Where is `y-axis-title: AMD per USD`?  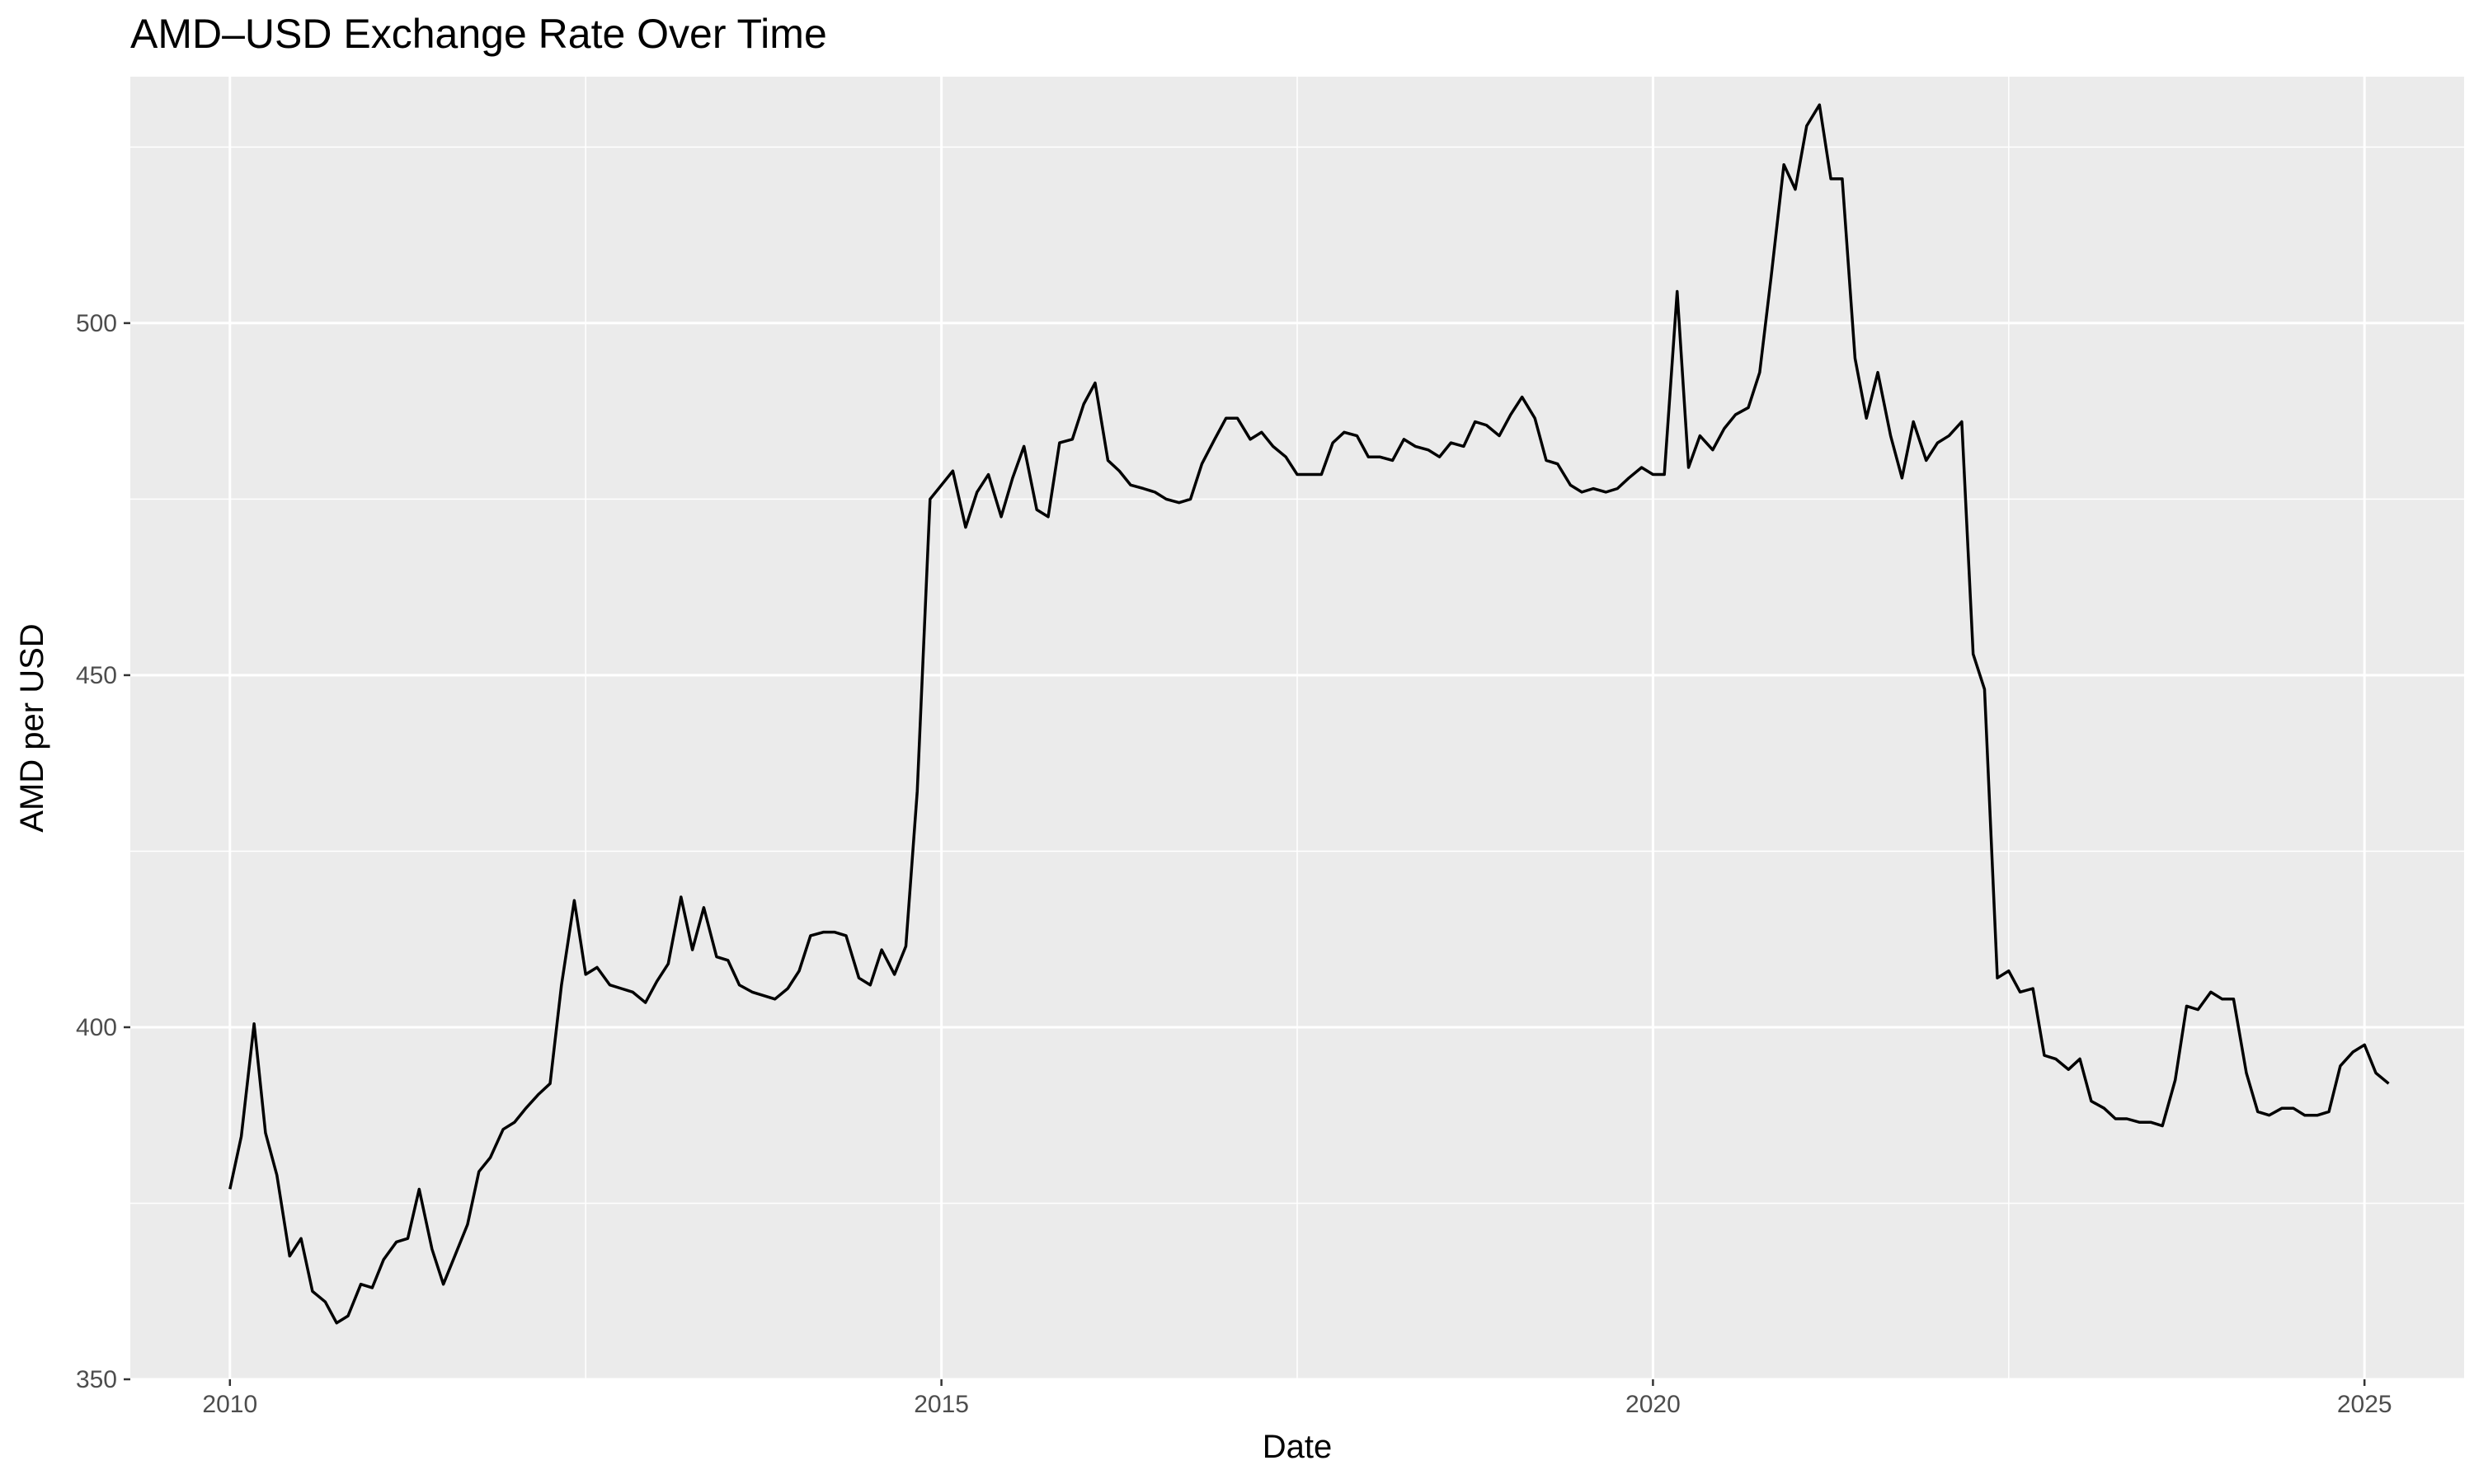
y-axis-title: AMD per USD is located at coordinates (32, 727).